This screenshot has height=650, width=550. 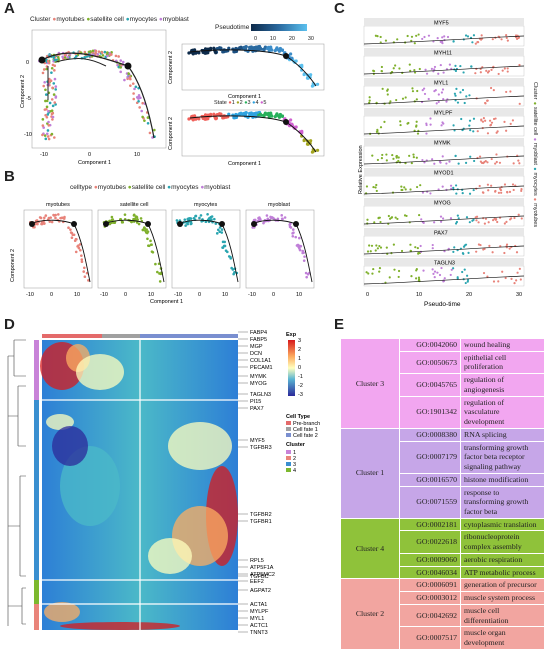 What do you see at coordinates (430, 585) in the screenshot?
I see `go-id: GO:0006091` at bounding box center [430, 585].